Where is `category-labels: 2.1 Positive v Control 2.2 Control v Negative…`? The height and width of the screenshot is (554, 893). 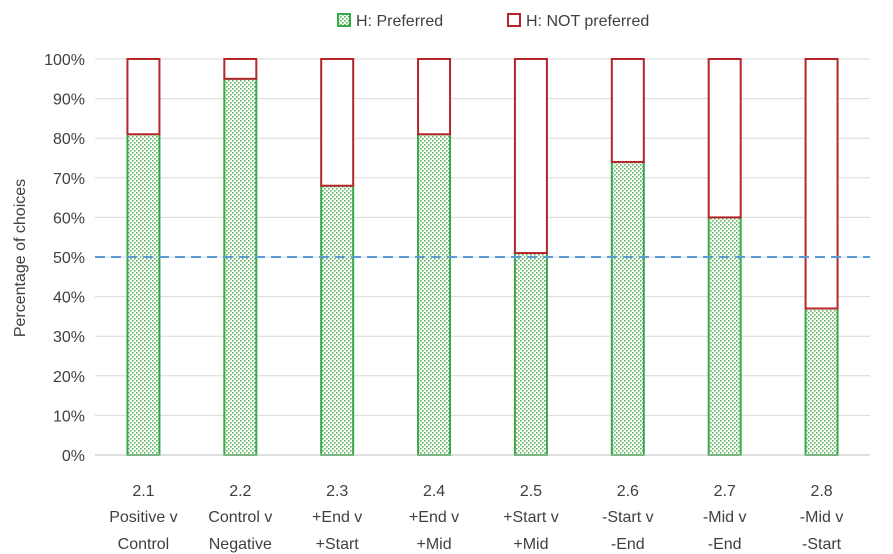
category-labels: 2.1 Positive v Control 2.2 Control v Negative… is located at coordinates (476, 518).